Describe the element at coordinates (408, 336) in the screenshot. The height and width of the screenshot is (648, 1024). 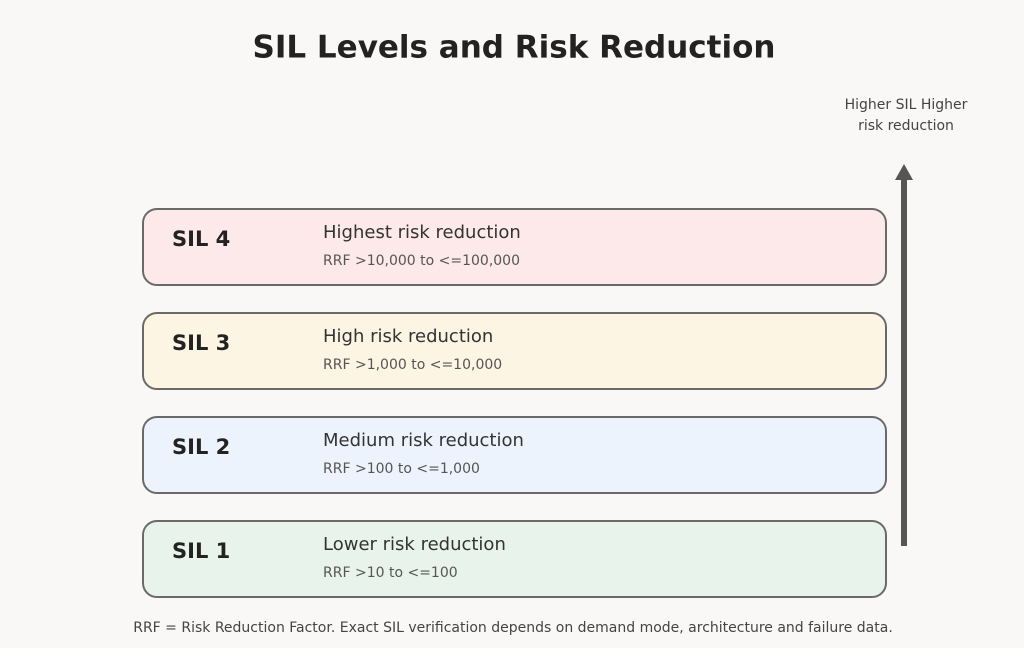
I see `level-description: High risk reduction` at that location.